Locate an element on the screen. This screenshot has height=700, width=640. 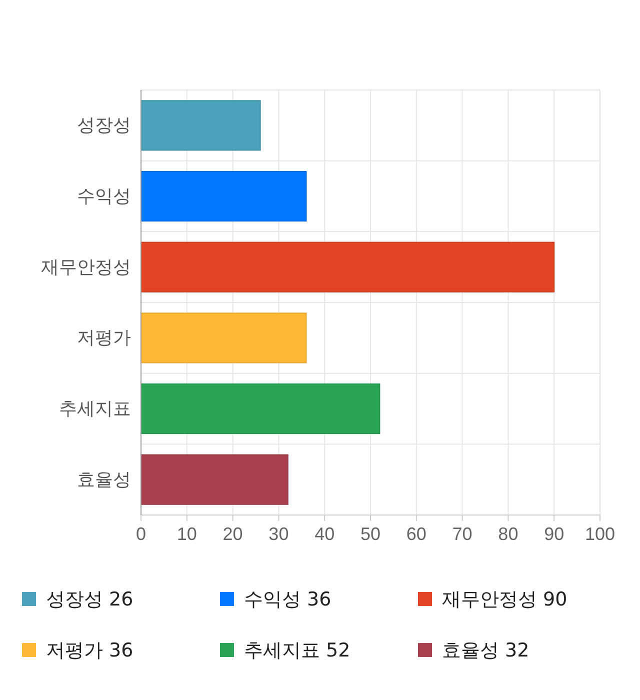
x-tick-label: 90 is located at coordinates (554, 534).